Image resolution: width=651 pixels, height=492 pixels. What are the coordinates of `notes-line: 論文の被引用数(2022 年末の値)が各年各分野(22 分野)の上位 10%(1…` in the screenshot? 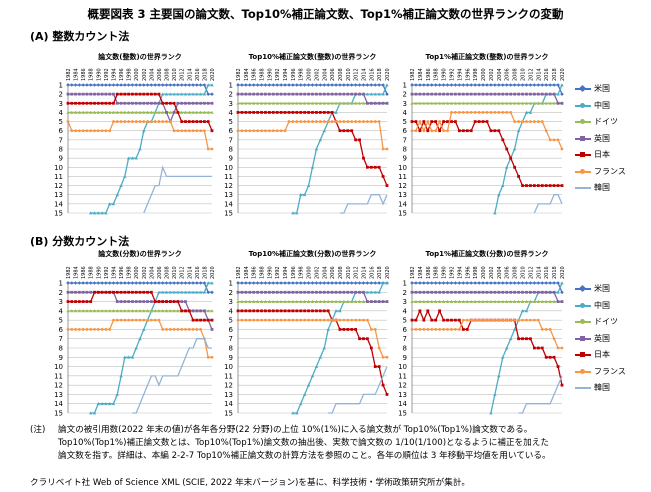 It's located at (295, 430).